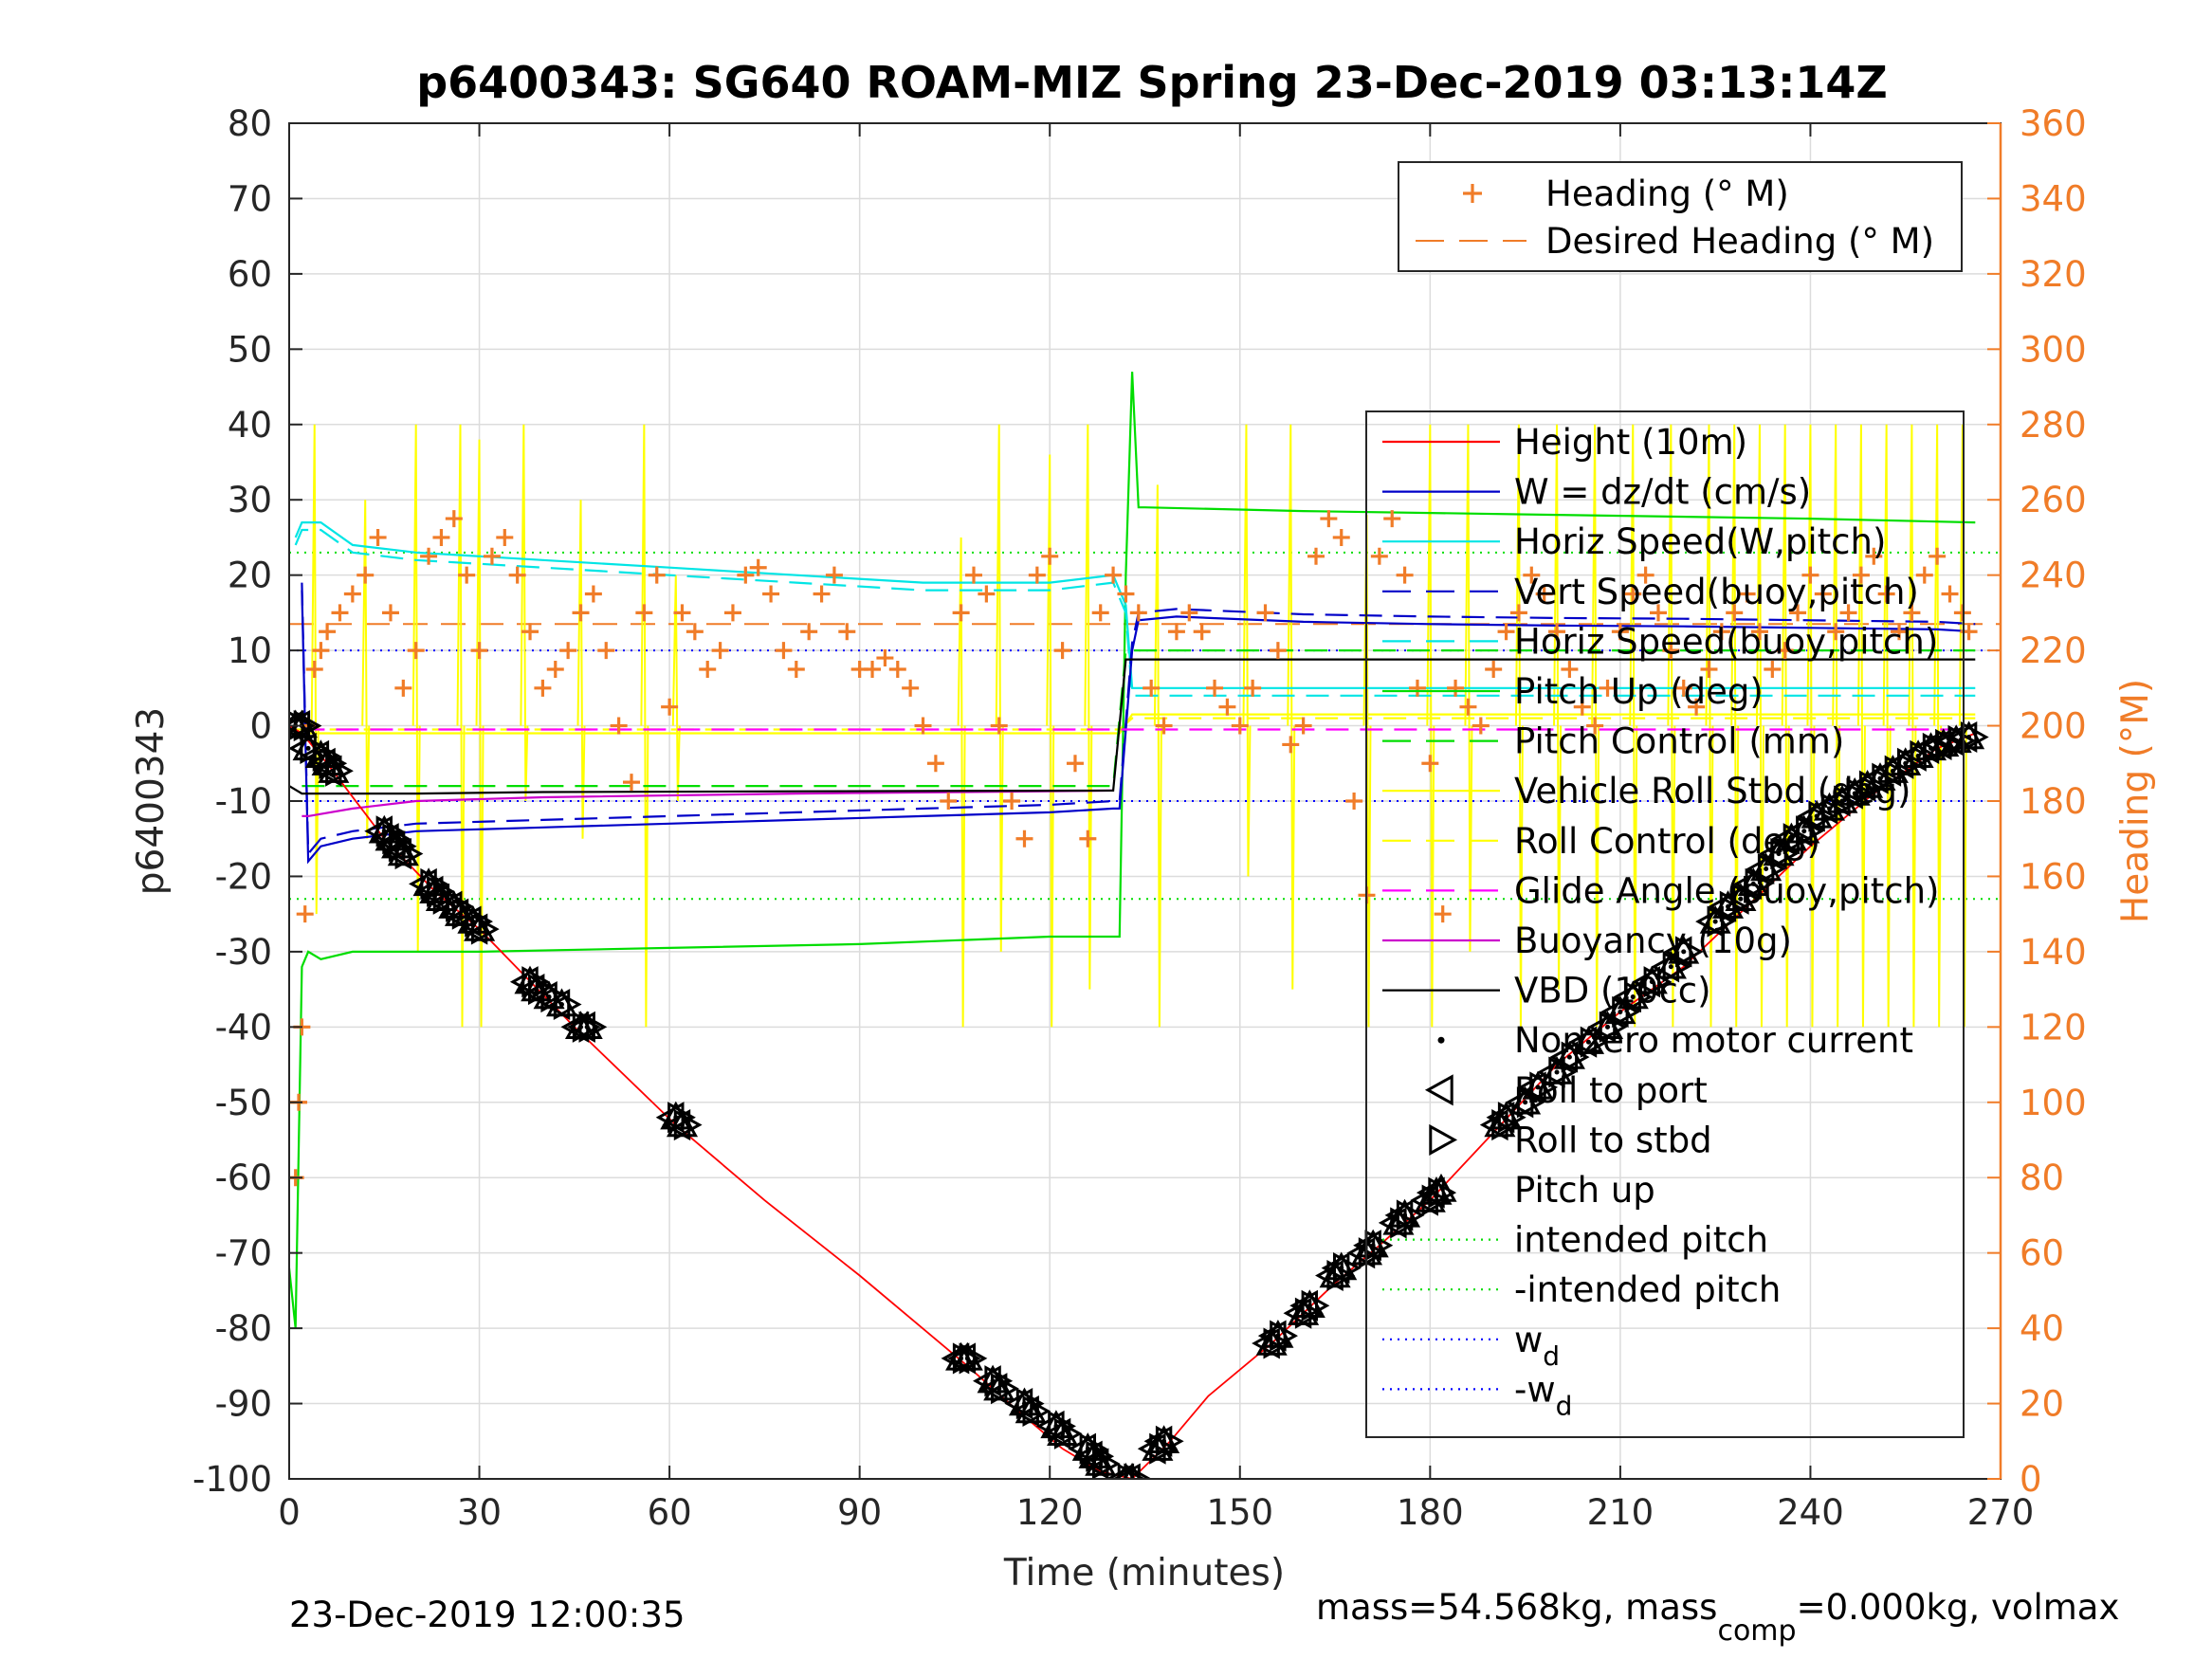 The width and height of the screenshot is (2212, 1659). What do you see at coordinates (2053, 1103) in the screenshot?
I see `y-tick-label-right: 100` at bounding box center [2053, 1103].